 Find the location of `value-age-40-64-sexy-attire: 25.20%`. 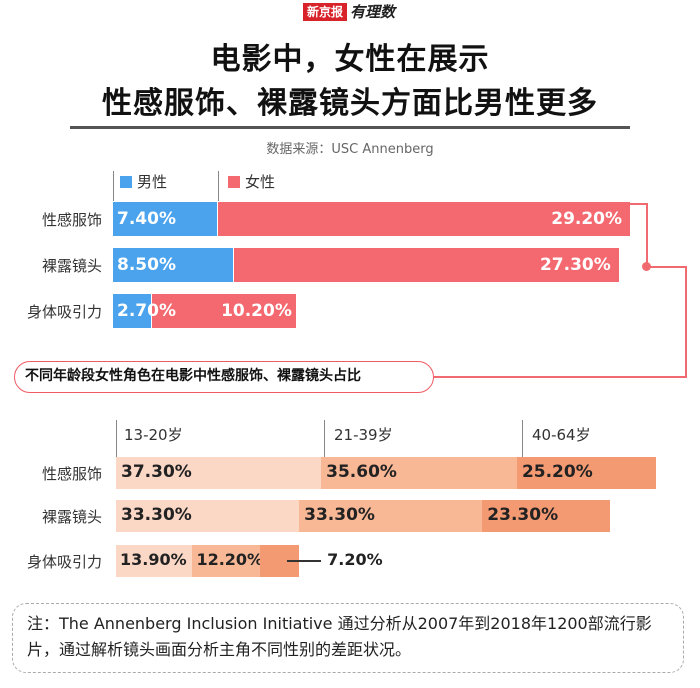

value-age-40-64-sexy-attire: 25.20% is located at coordinates (557, 472).